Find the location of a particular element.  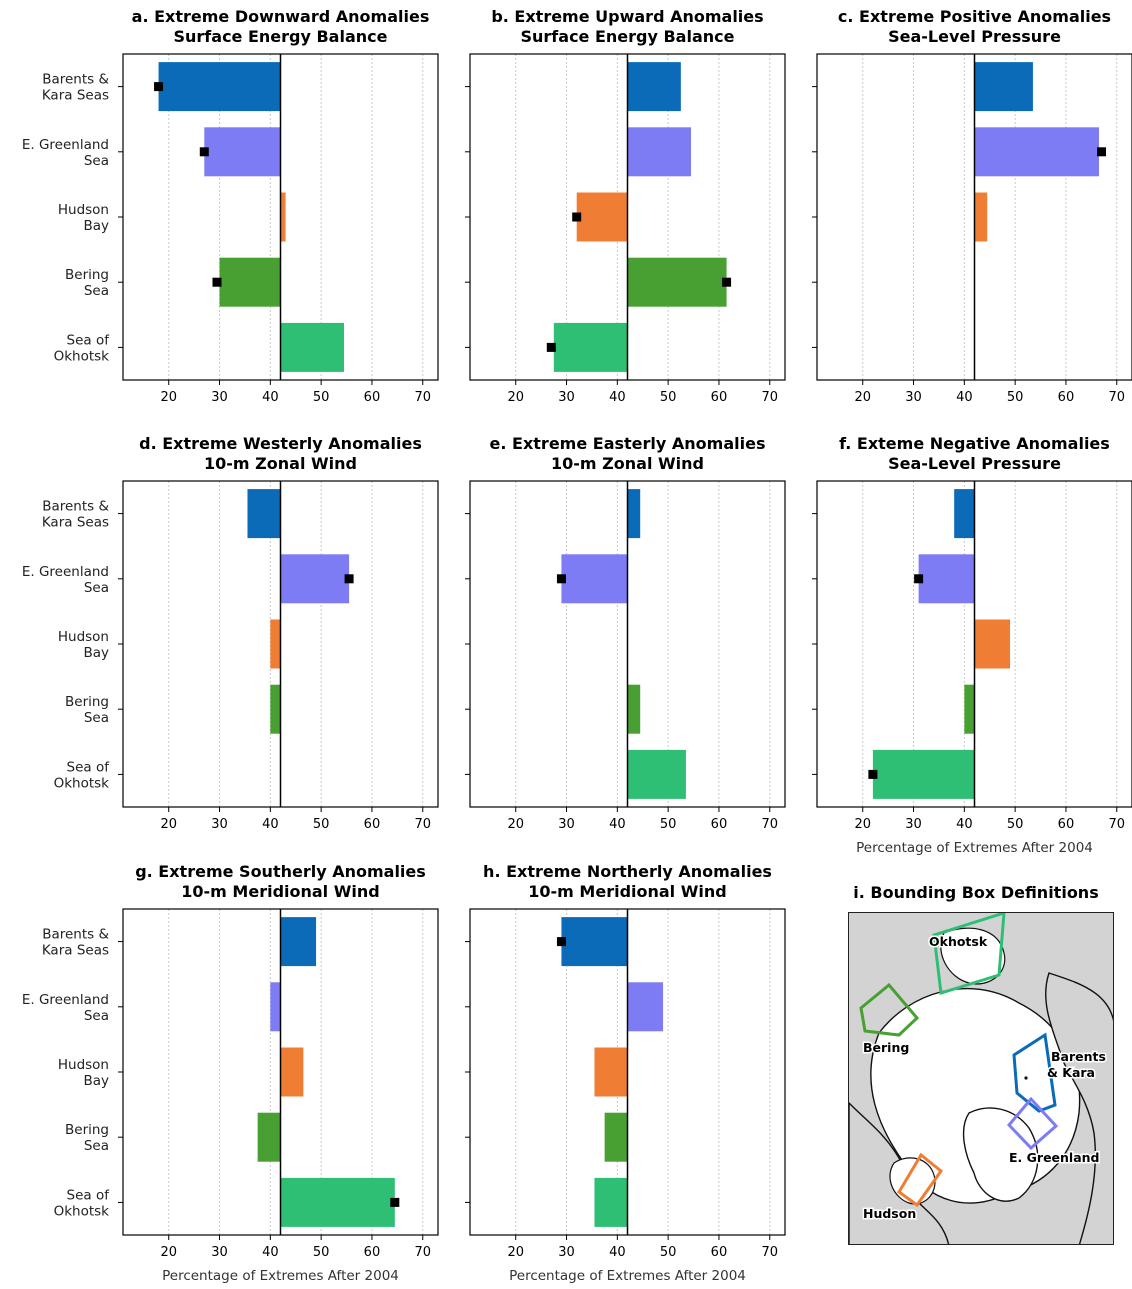

chart-title-line: e. Extreme Easterly Anomalies is located at coordinates (628, 443).